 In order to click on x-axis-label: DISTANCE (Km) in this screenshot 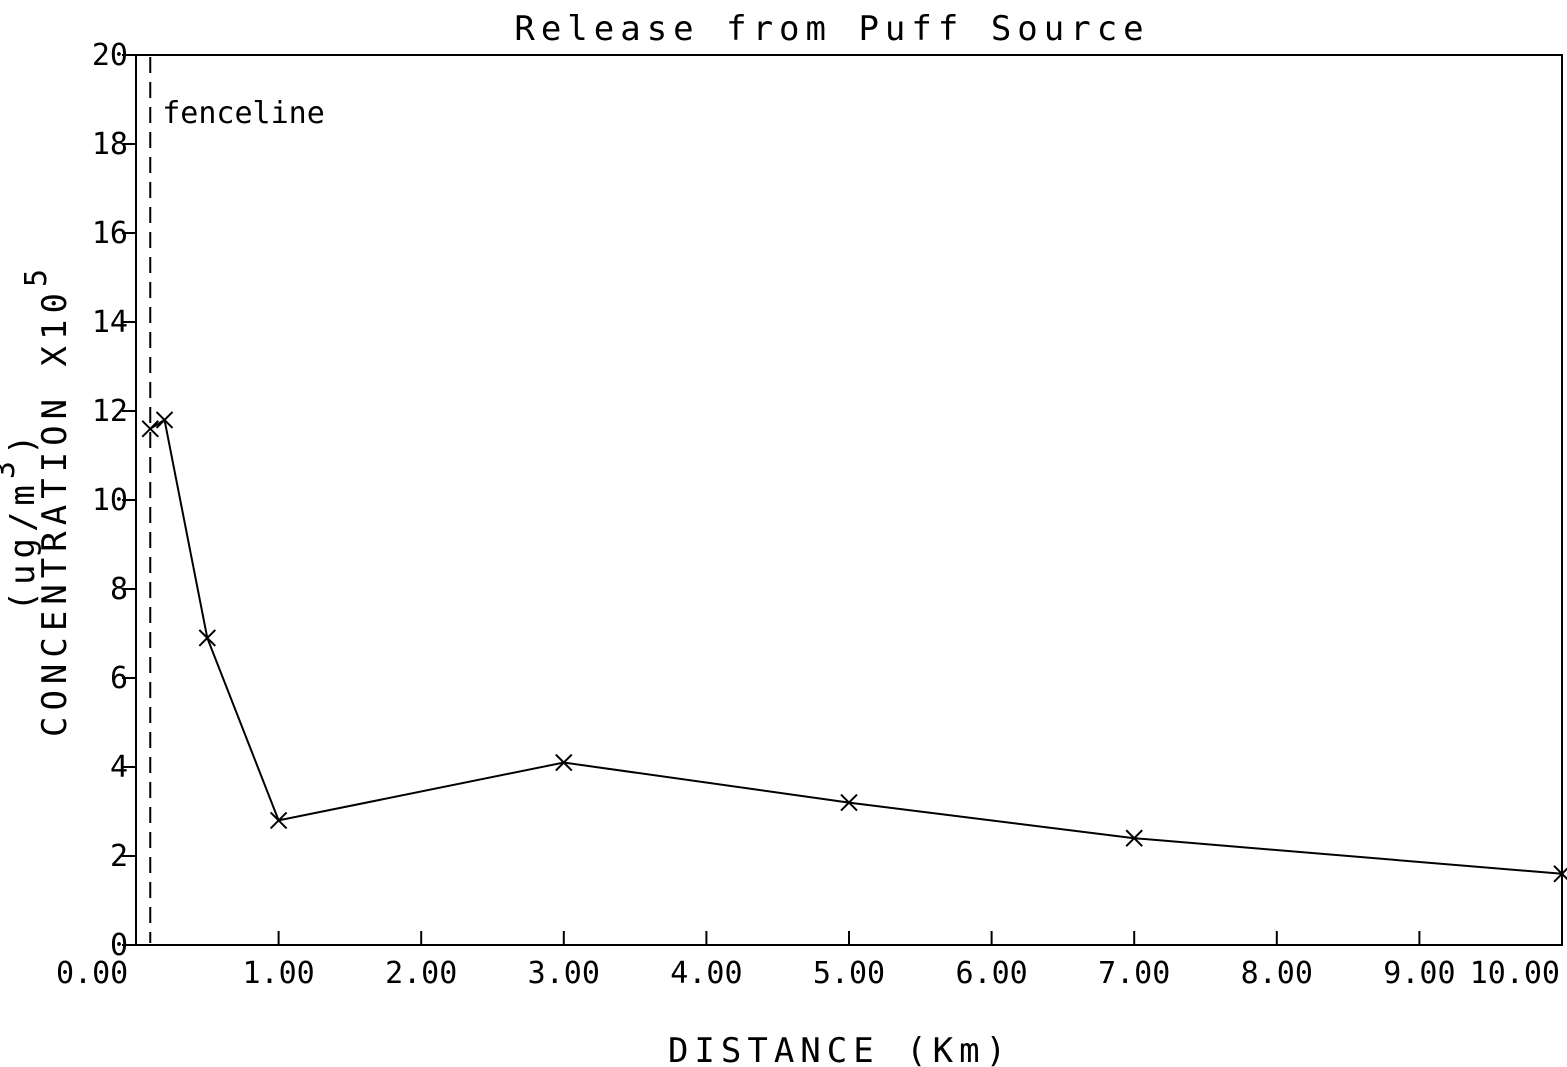, I will do `click(840, 1049)`.